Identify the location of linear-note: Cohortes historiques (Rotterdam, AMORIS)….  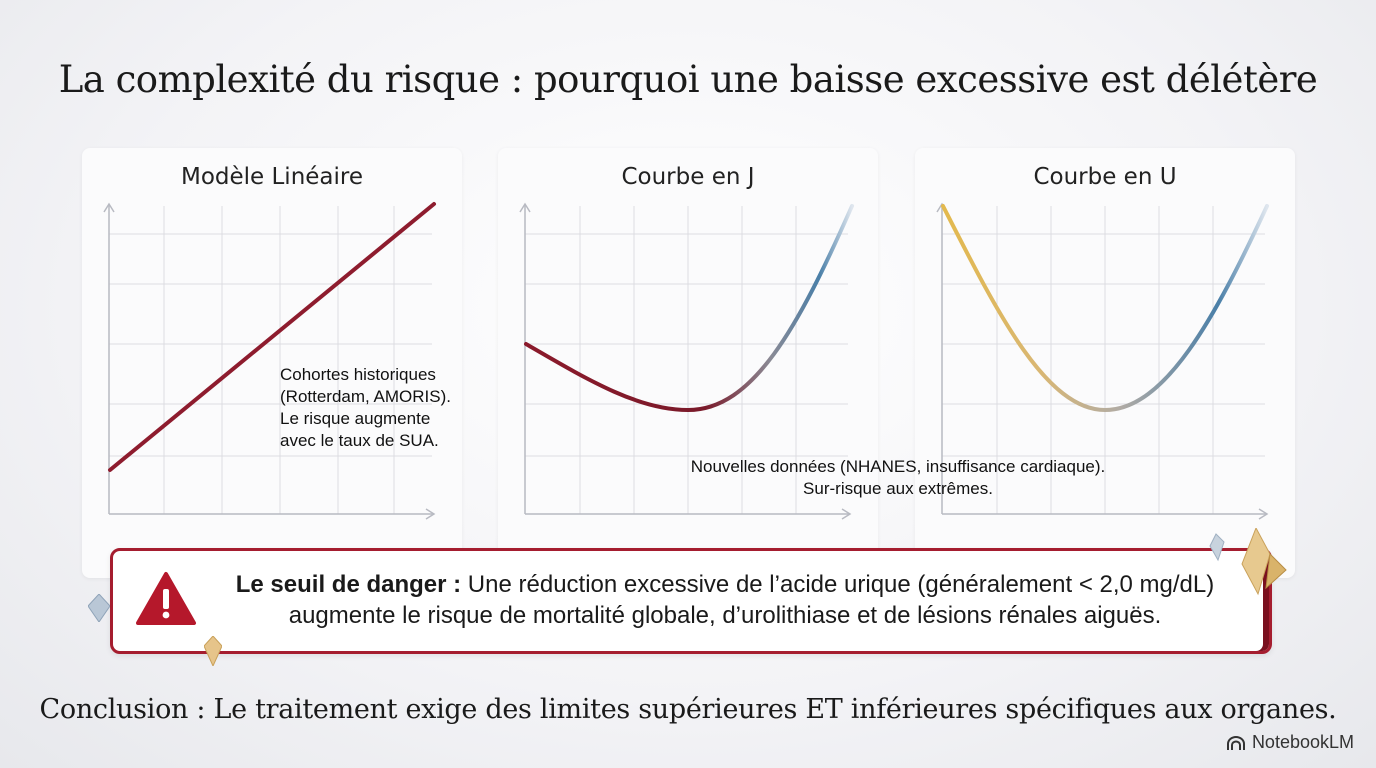
(365, 407).